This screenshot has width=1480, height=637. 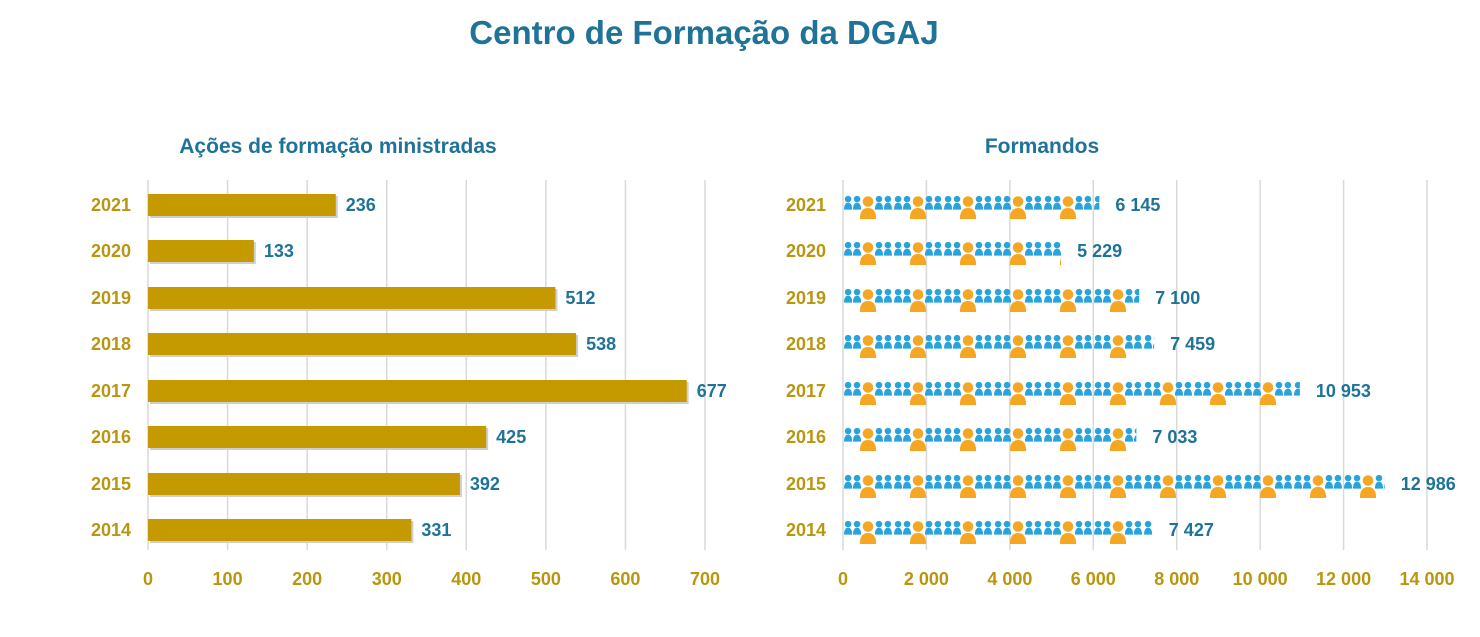 What do you see at coordinates (337, 146) in the screenshot?
I see `chart-1-title: Ações de formação ministradas` at bounding box center [337, 146].